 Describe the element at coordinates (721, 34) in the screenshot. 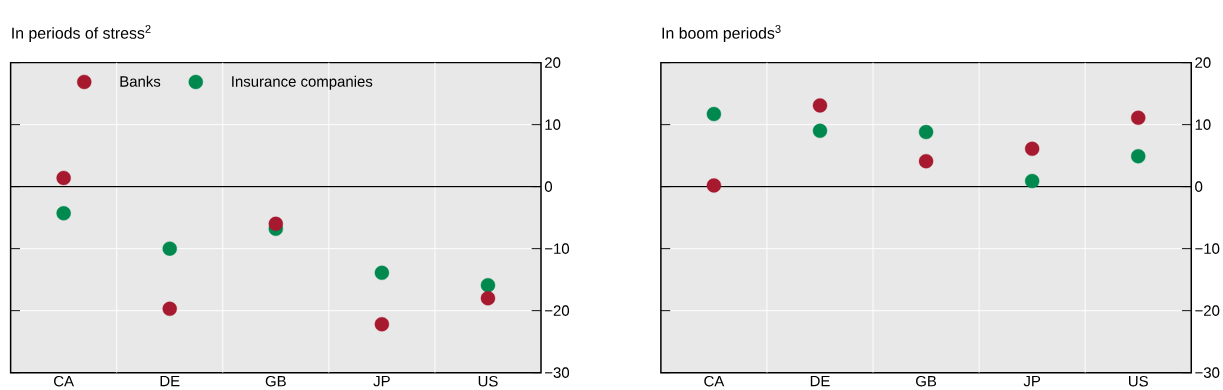

I see `chart-title: In boom periods$^{3}$` at that location.